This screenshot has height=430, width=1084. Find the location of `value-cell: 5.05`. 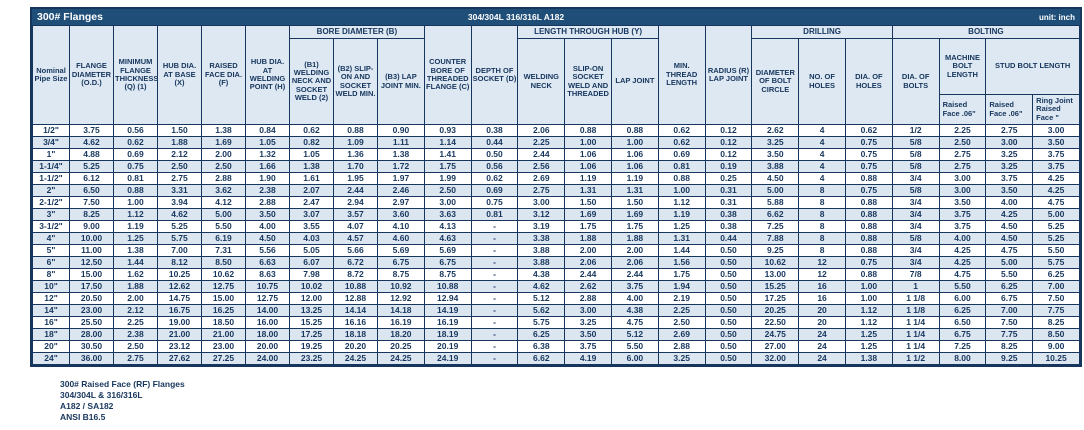

value-cell: 5.05 is located at coordinates (311, 250).